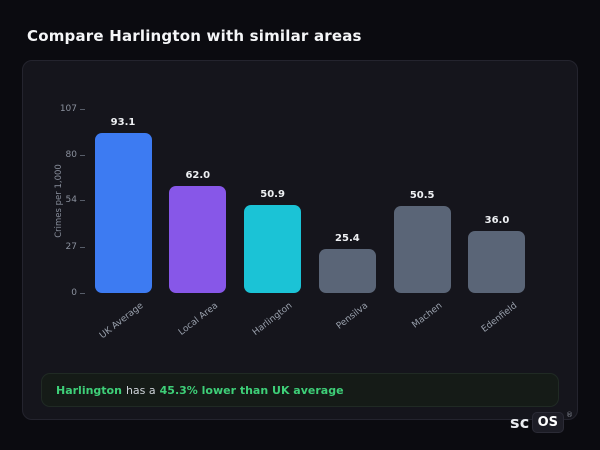 This screenshot has width=600, height=450. Describe the element at coordinates (198, 319) in the screenshot. I see `x-axis-label: Local Area` at that location.